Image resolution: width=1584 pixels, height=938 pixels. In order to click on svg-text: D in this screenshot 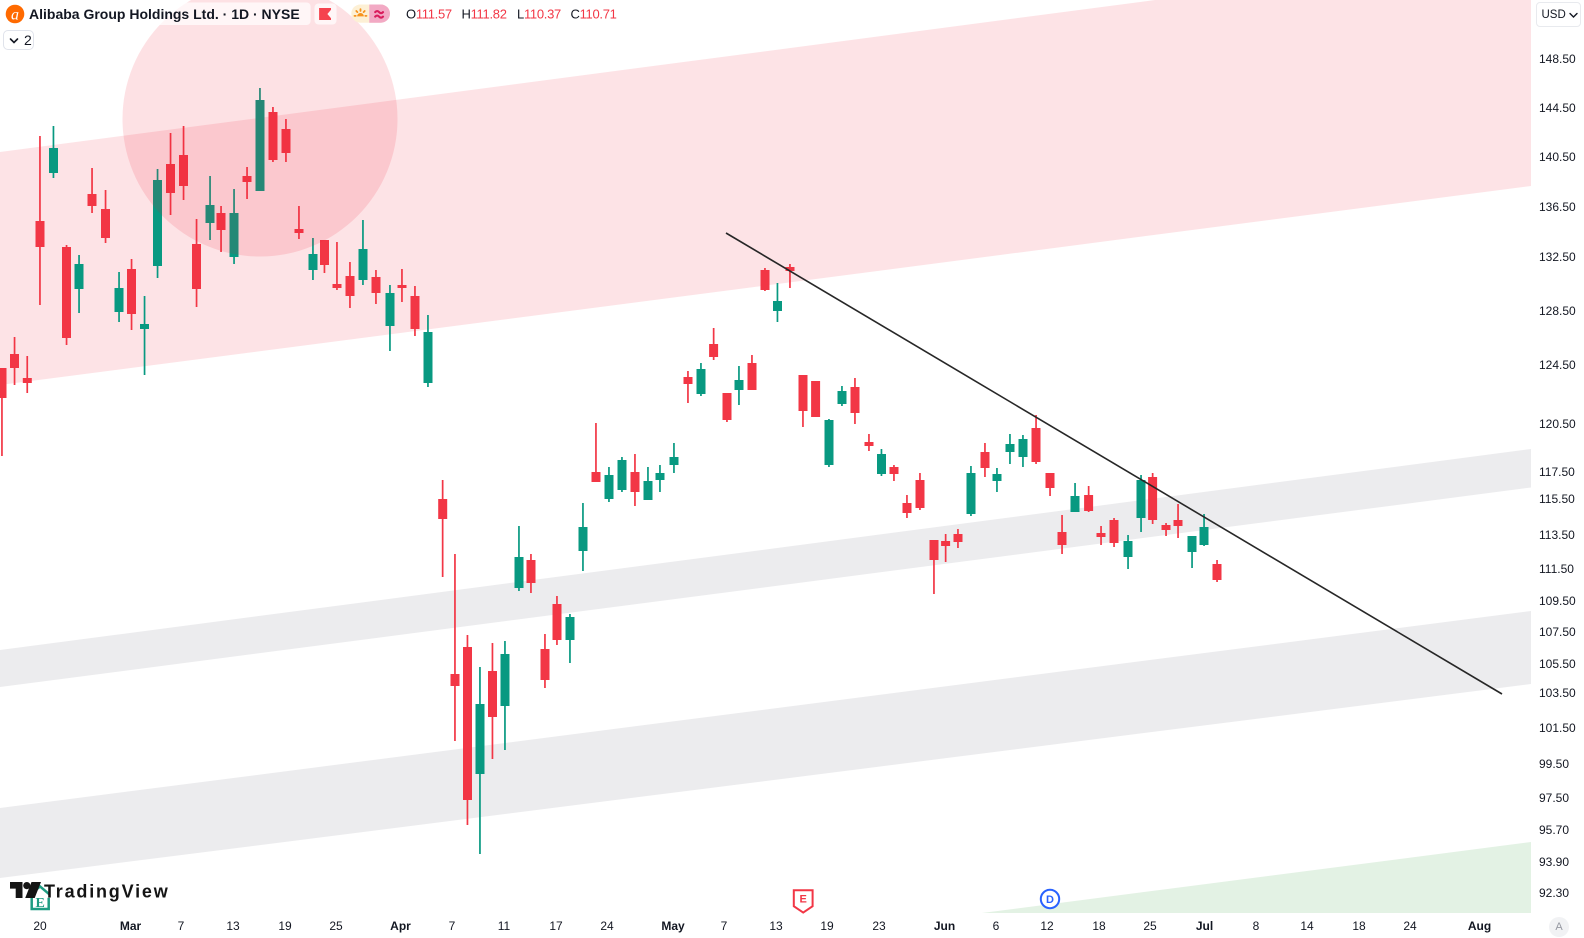, I will do `click(1050, 900)`.